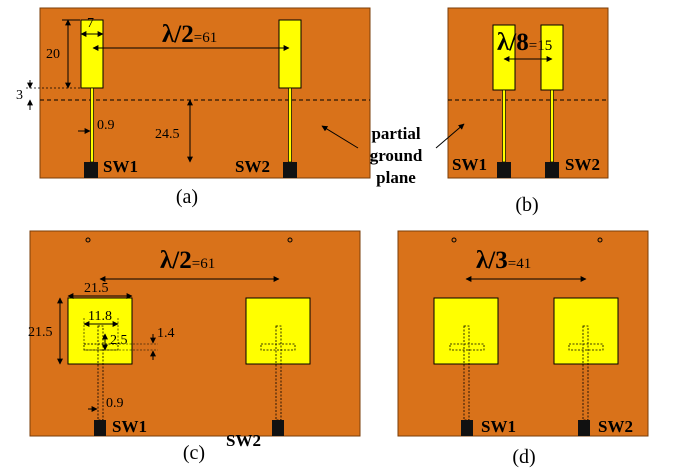 The height and width of the screenshot is (470, 680). I want to click on annotation-line-2: ground, so click(396, 155).